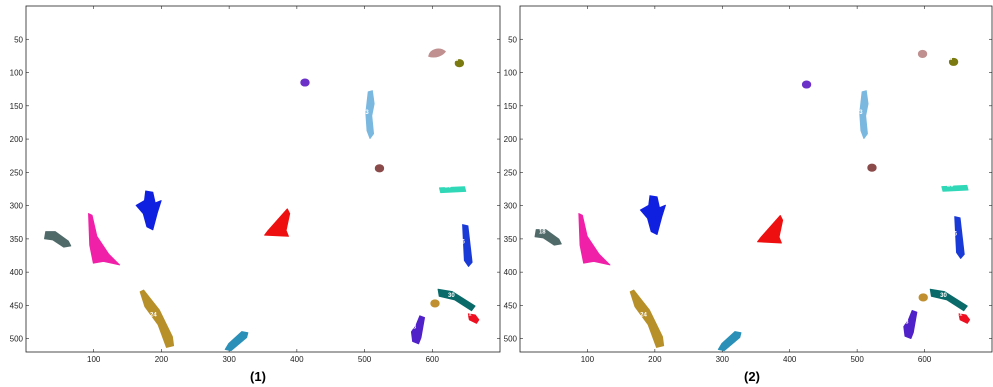 The height and width of the screenshot is (387, 993). Describe the element at coordinates (752, 376) in the screenshot. I see `panel-caption: (2)` at that location.